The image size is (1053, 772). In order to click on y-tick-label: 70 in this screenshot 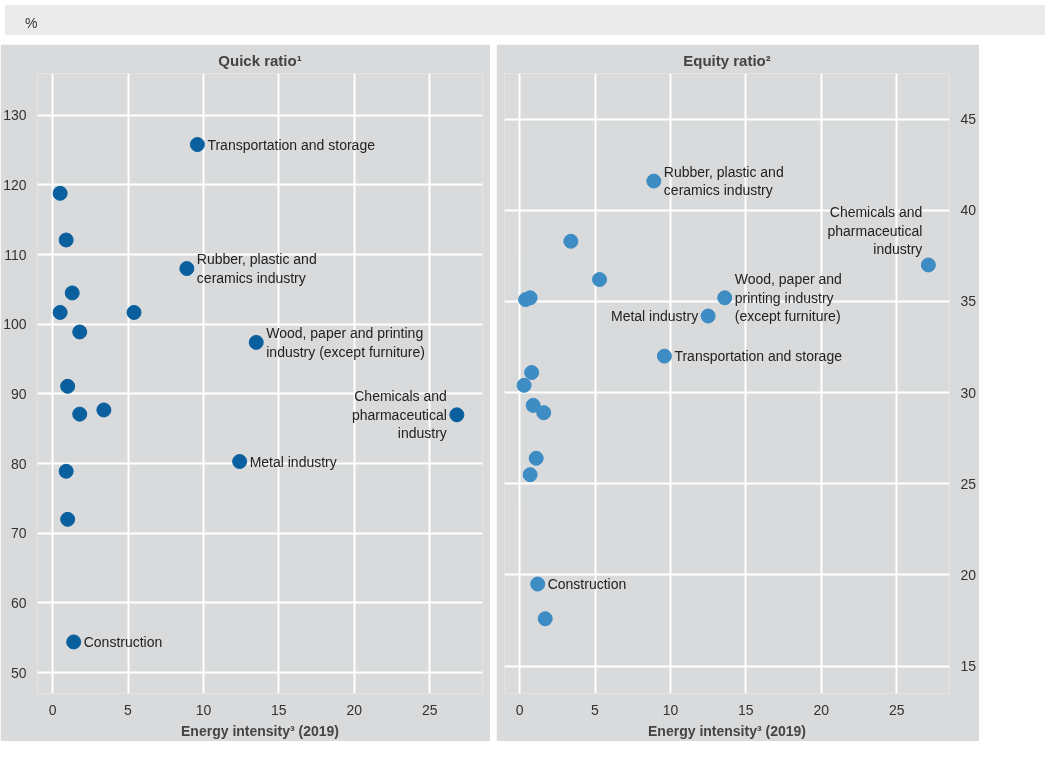, I will do `click(18, 533)`.